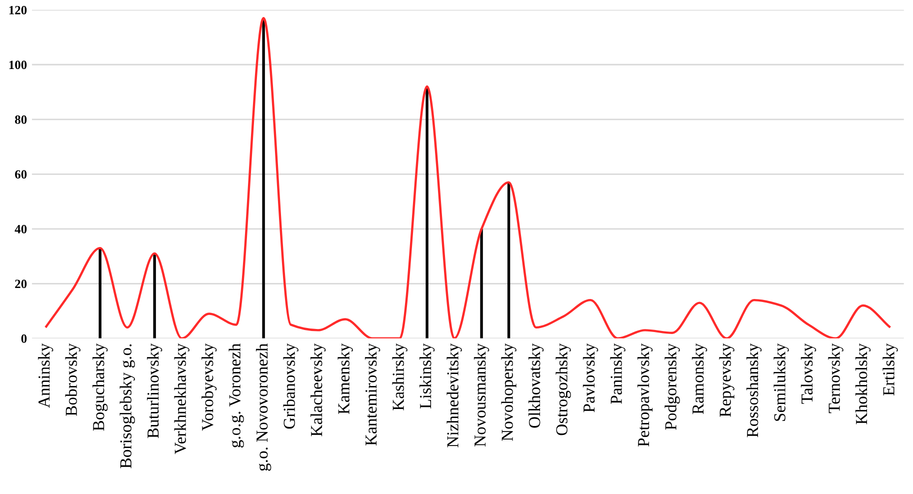 The width and height of the screenshot is (913, 494). Describe the element at coordinates (700, 378) in the screenshot. I see `x-tick-label: Ramonsky` at that location.